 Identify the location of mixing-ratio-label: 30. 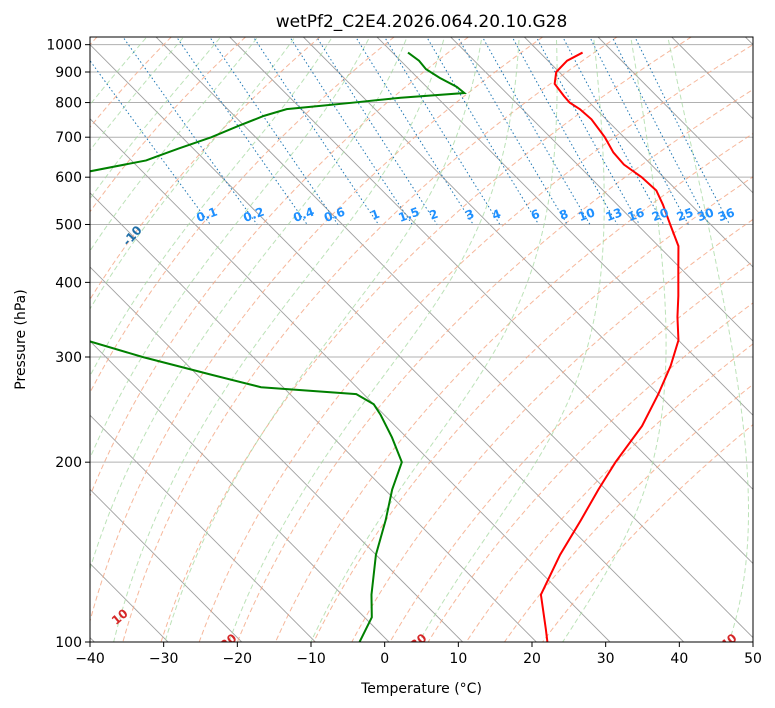
(705, 214).